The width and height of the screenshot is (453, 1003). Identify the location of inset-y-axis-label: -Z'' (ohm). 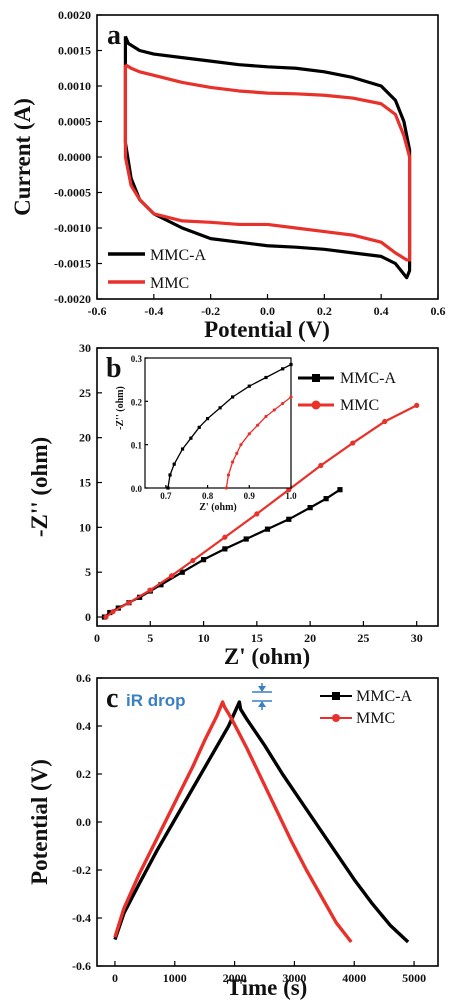
(120, 408).